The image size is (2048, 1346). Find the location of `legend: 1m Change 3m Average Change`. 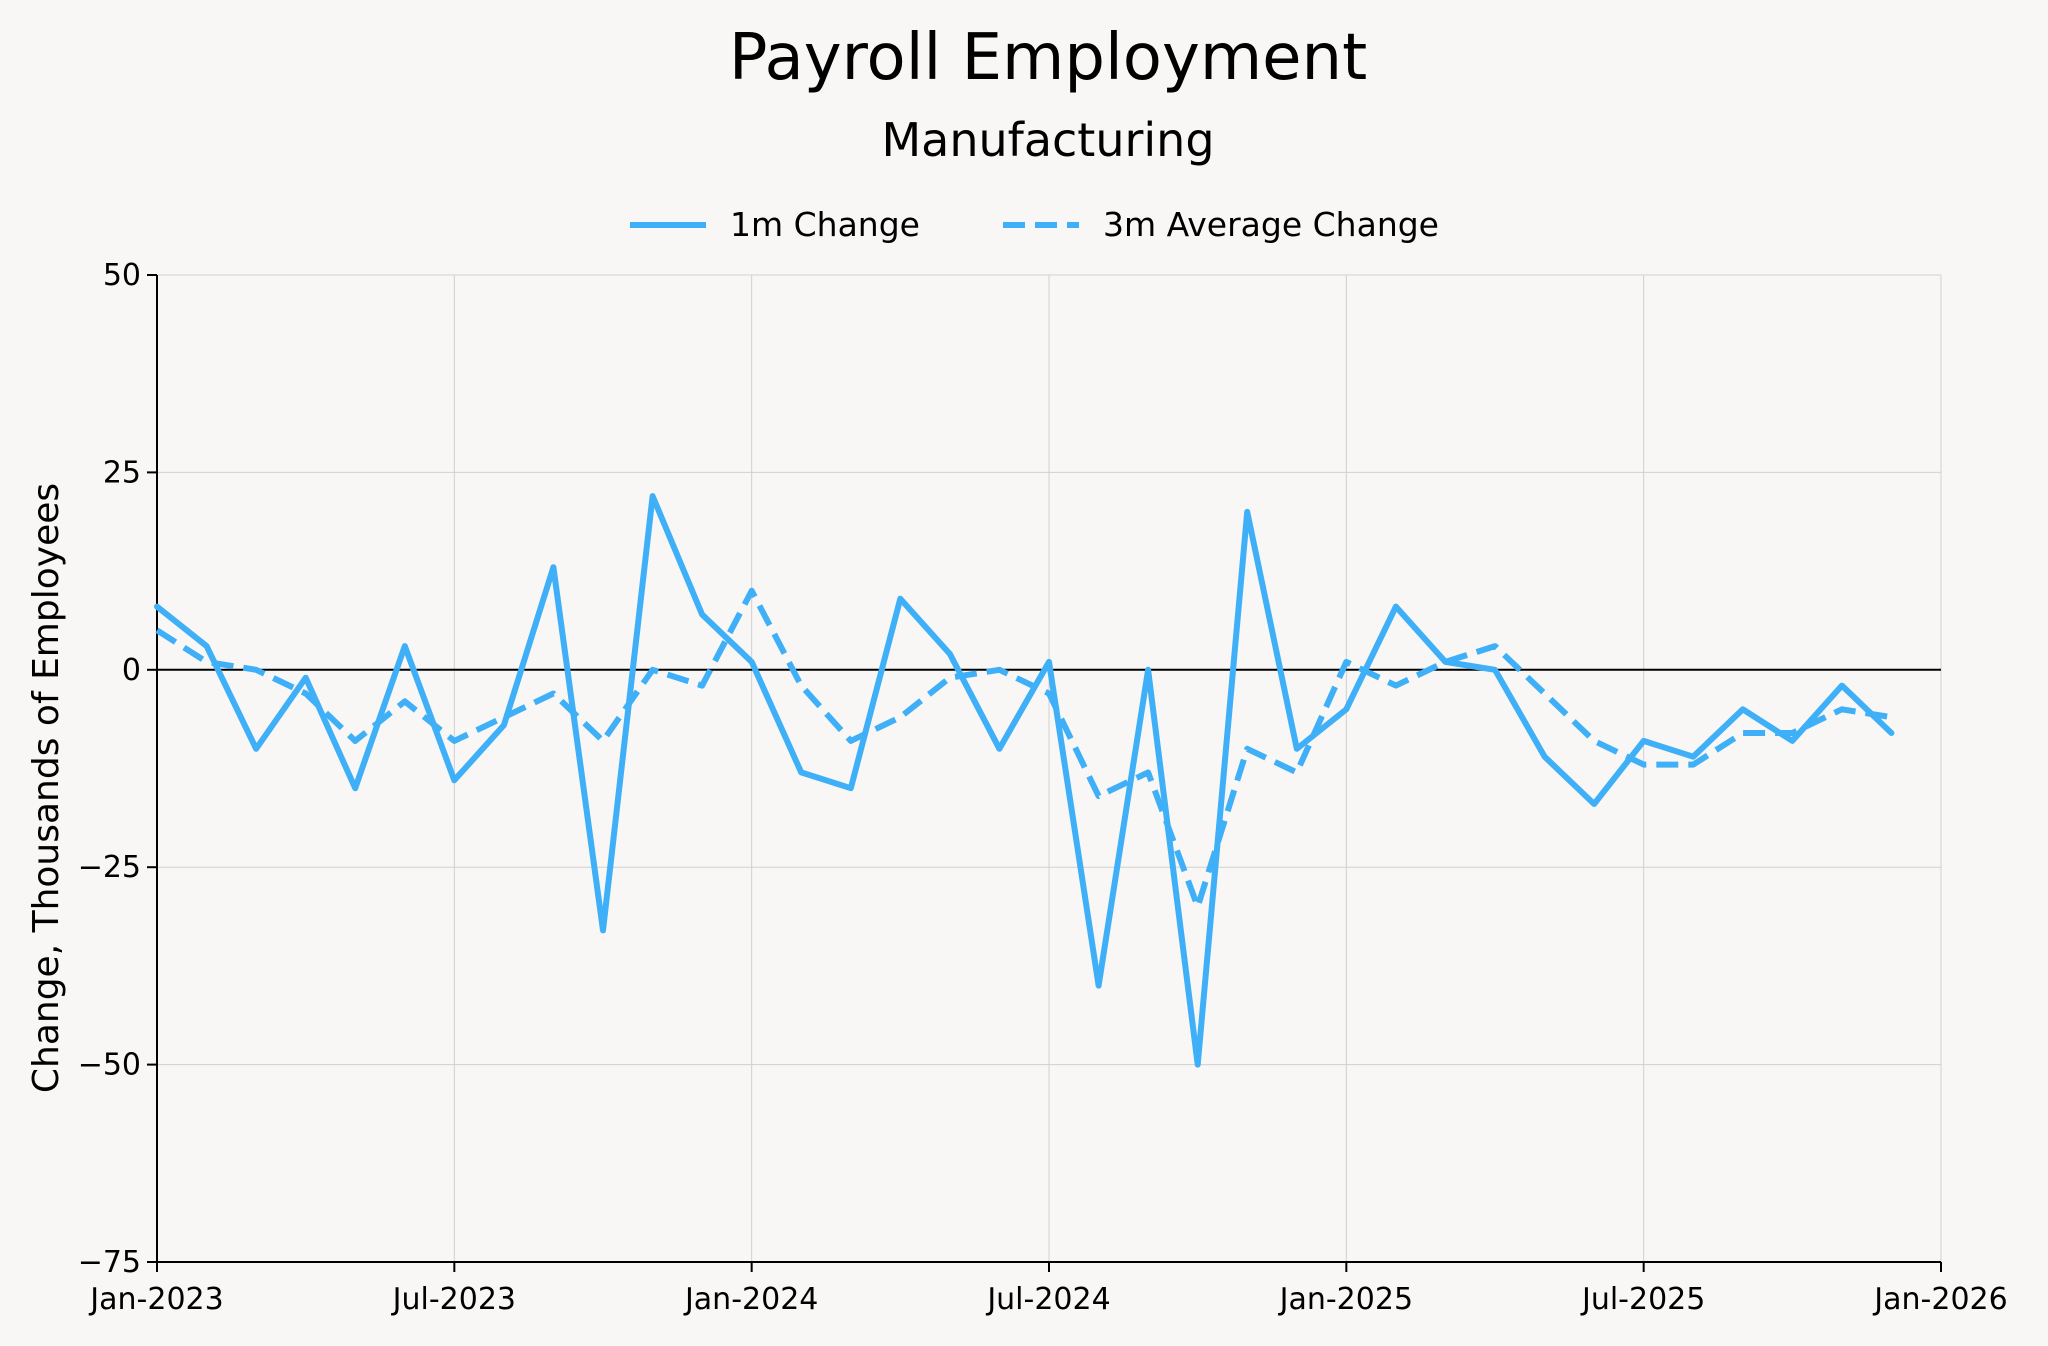

legend: 1m Change 3m Average Change is located at coordinates (1034, 224).